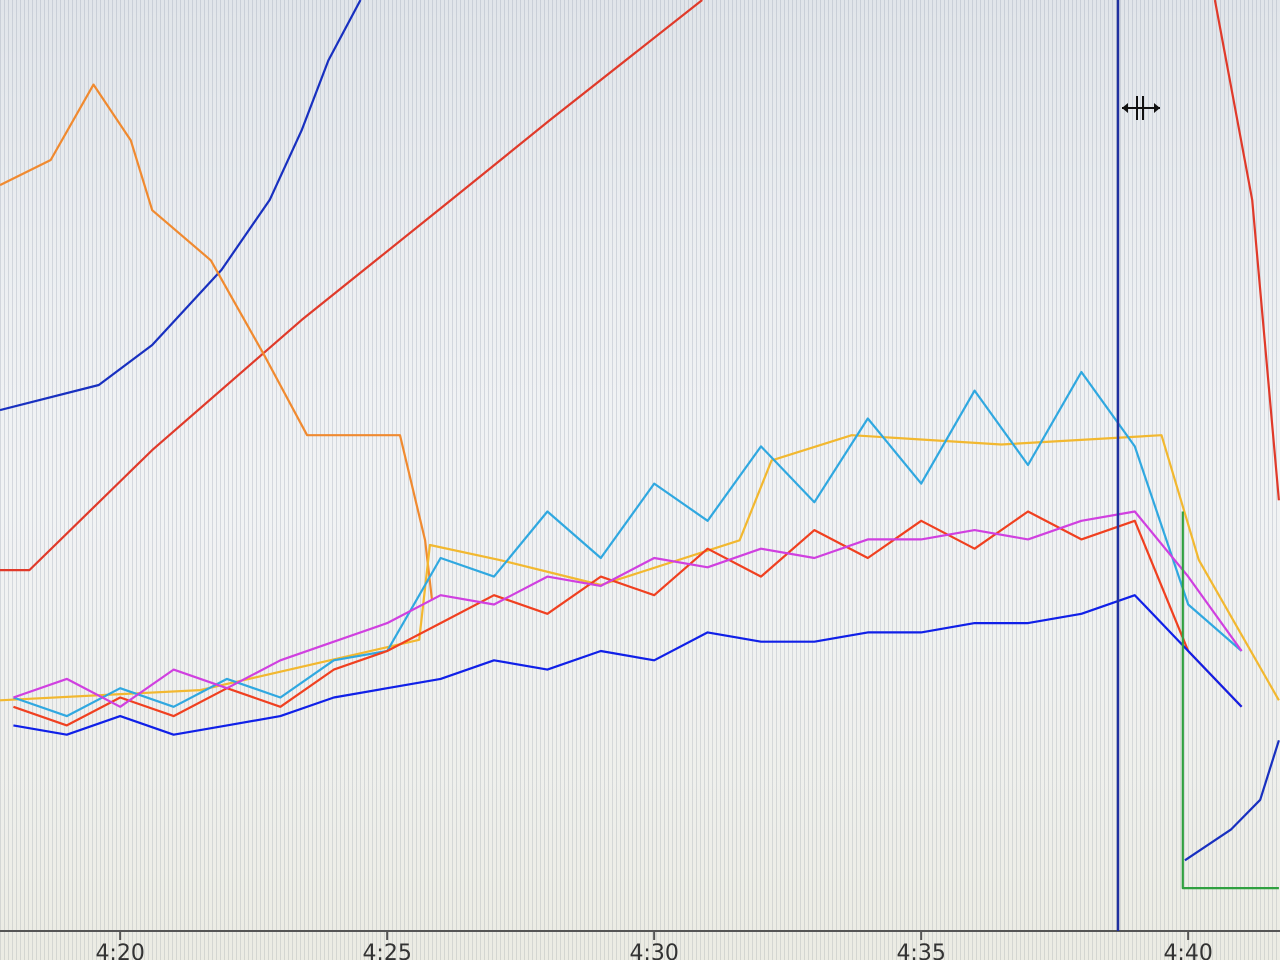  Describe the element at coordinates (386, 950) in the screenshot. I see `x-tick-label: 4:25` at that location.